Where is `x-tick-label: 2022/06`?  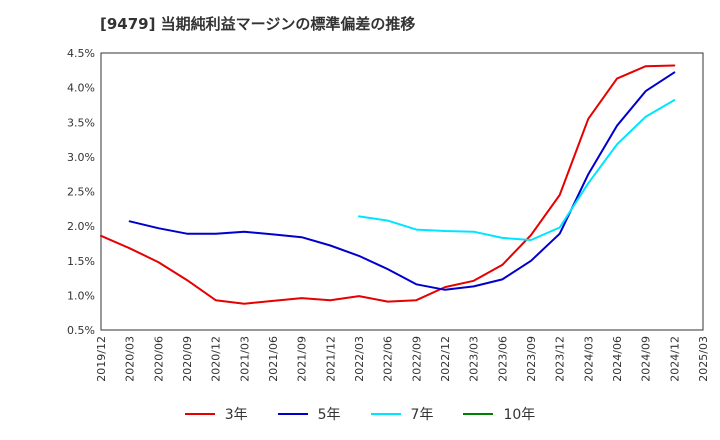
x-tick-label: 2022/06 is located at coordinates (388, 359).